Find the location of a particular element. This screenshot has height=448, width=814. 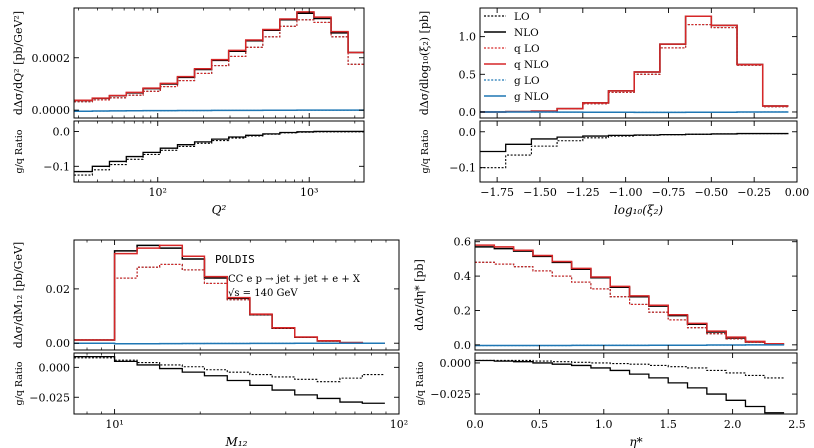

y-axis-label: dΔσ/dη* [pb] is located at coordinates (419, 295).